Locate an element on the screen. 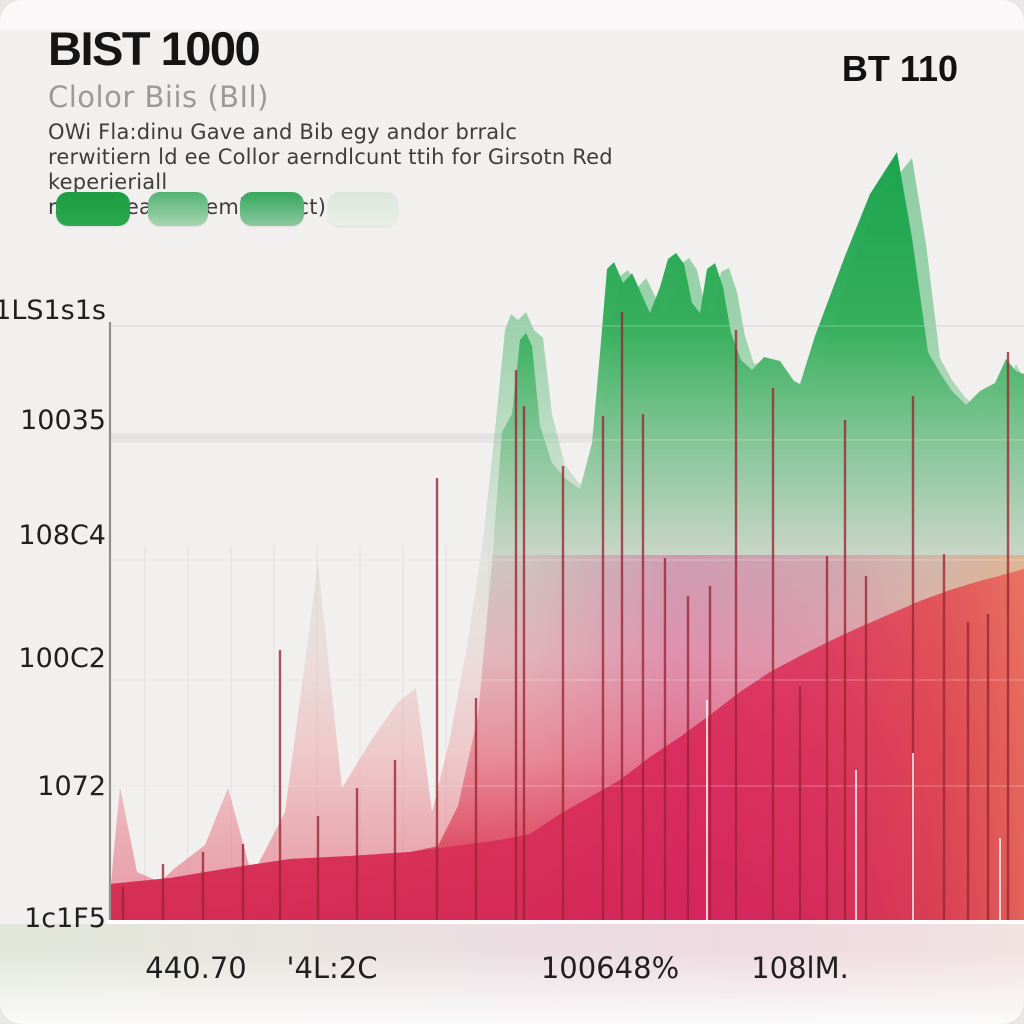 The width and height of the screenshot is (1024, 1024). chart-subtitle: Clolor Biis (BIl) is located at coordinates (158, 97).